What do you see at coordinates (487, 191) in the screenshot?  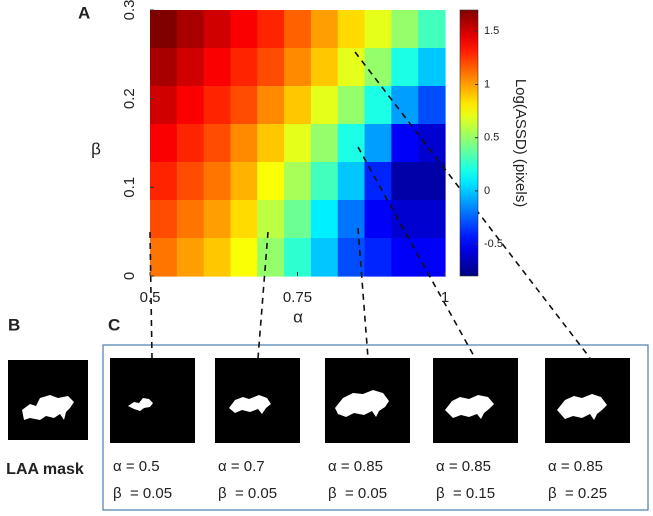 I see `colorbar-tick-label: 0` at bounding box center [487, 191].